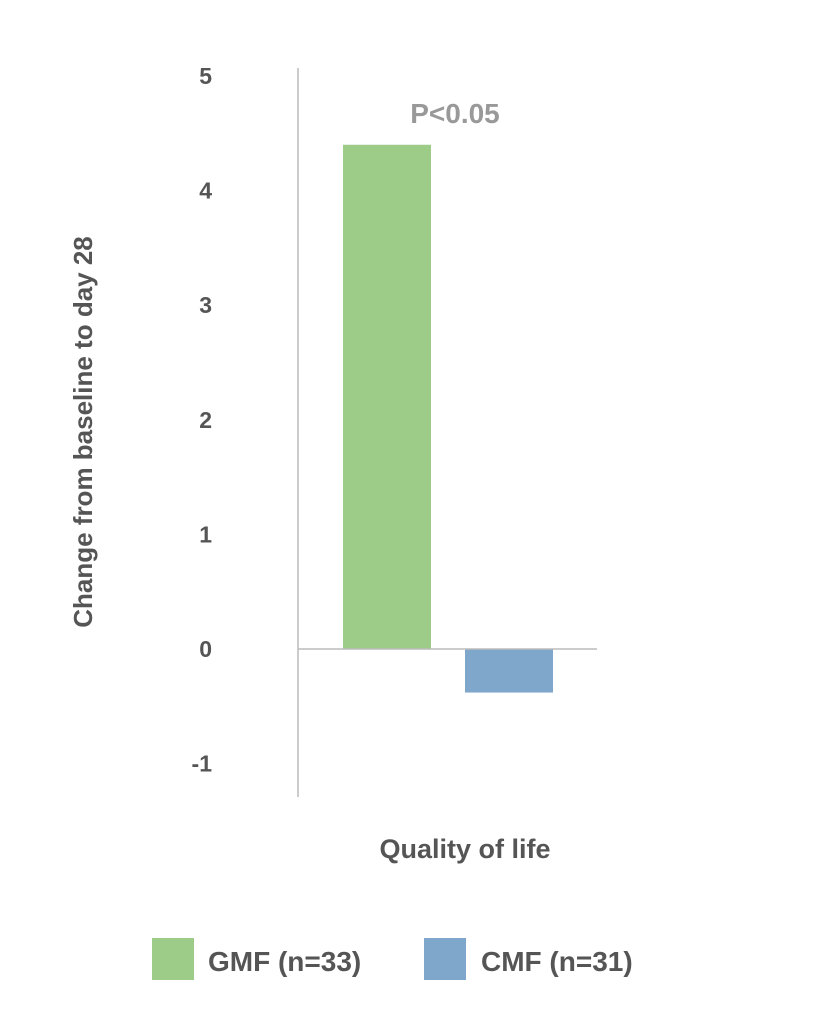  What do you see at coordinates (205, 191) in the screenshot?
I see `y-tick-label: 4` at bounding box center [205, 191].